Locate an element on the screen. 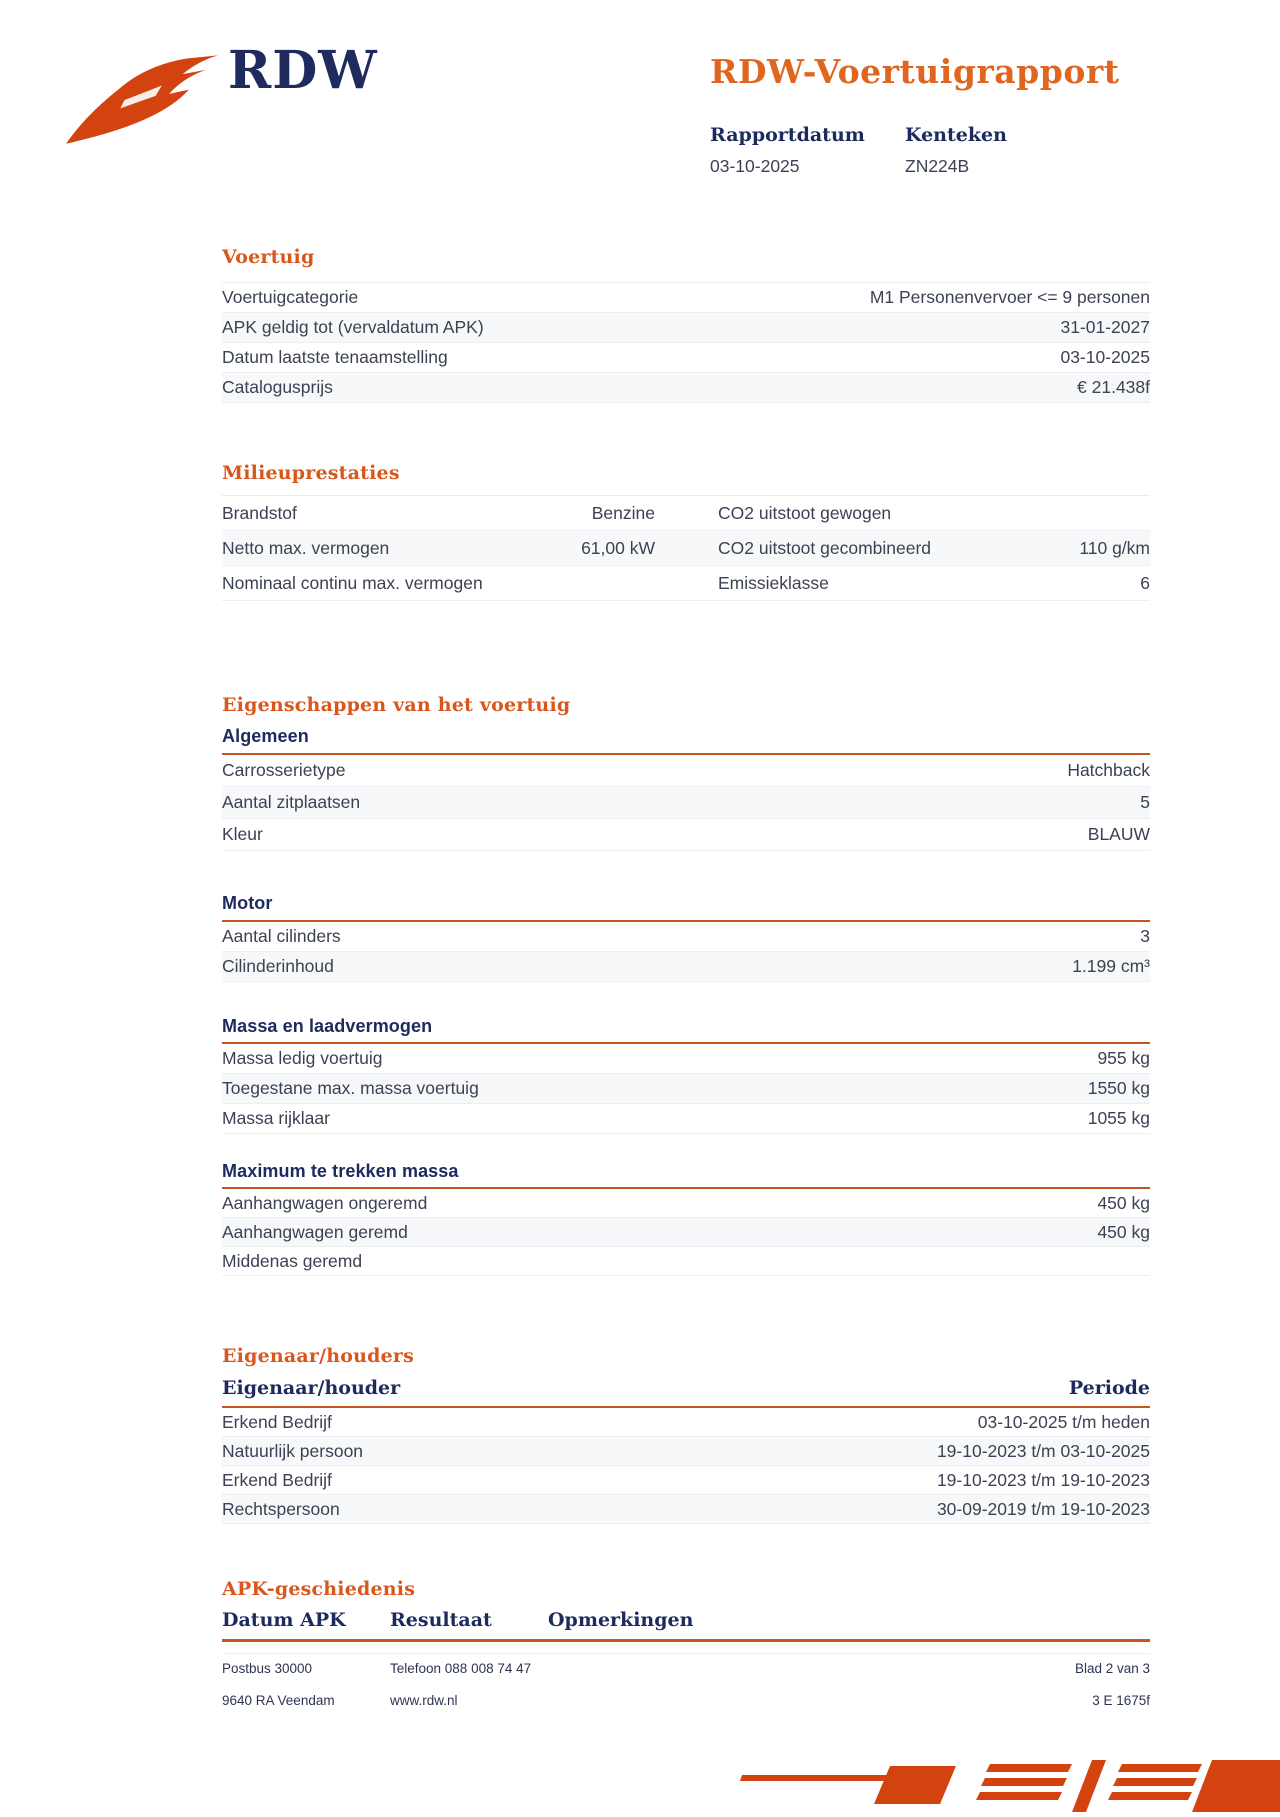 This screenshot has height=1817, width=1280. row-label: CO2 uitstoot gecombineerd is located at coordinates (825, 547).